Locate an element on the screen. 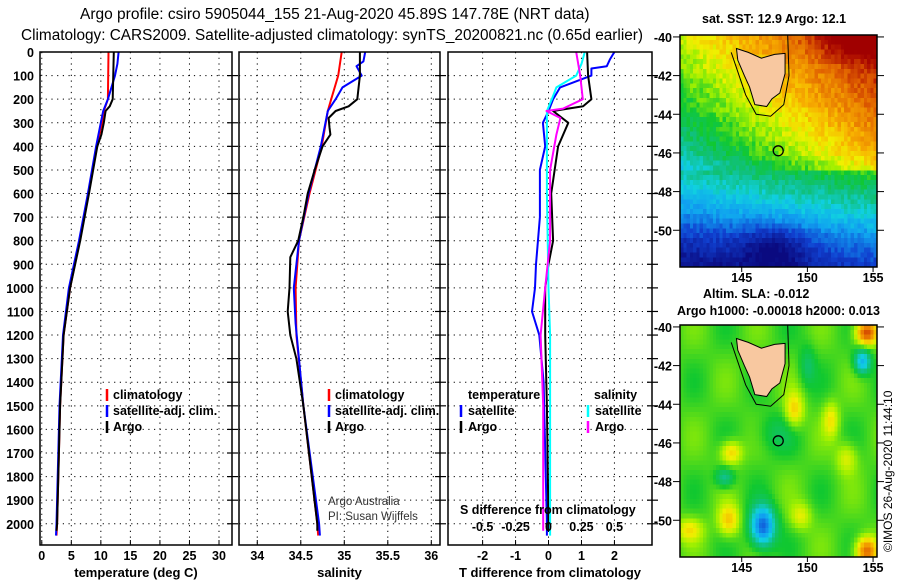 This screenshot has width=900, height=580. x-tick-label: 35.5 is located at coordinates (388, 556).